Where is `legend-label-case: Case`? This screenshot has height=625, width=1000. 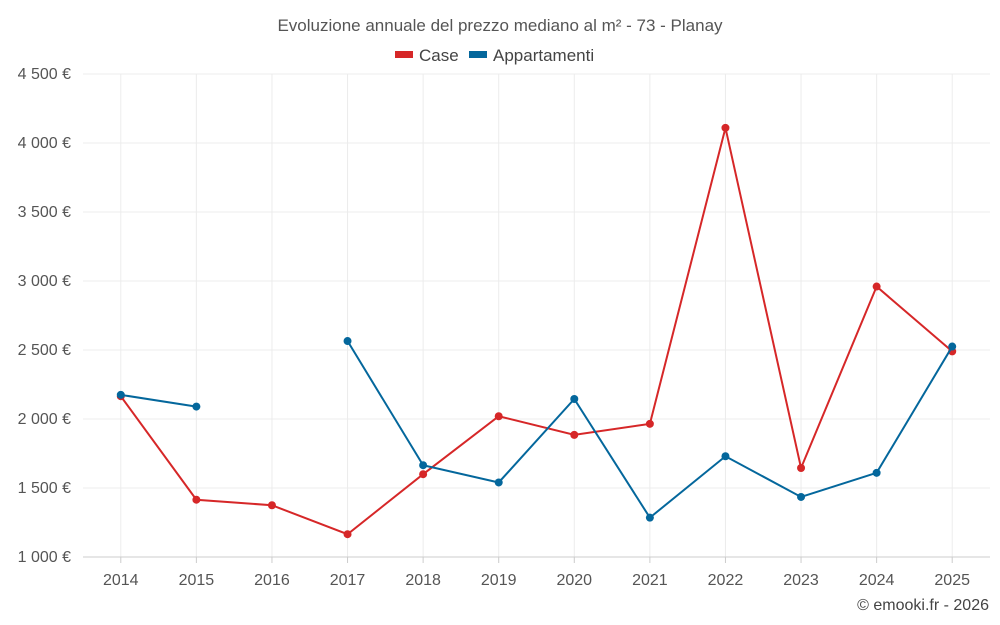 legend-label-case: Case is located at coordinates (439, 55).